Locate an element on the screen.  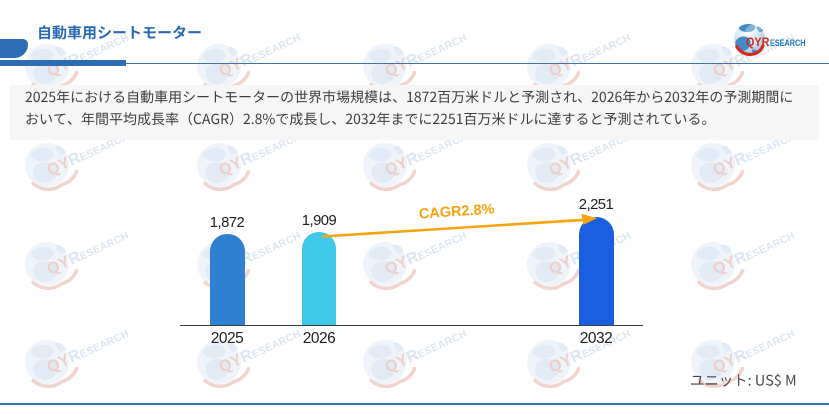
svg-text: CAGR2.8% is located at coordinates (456, 211).